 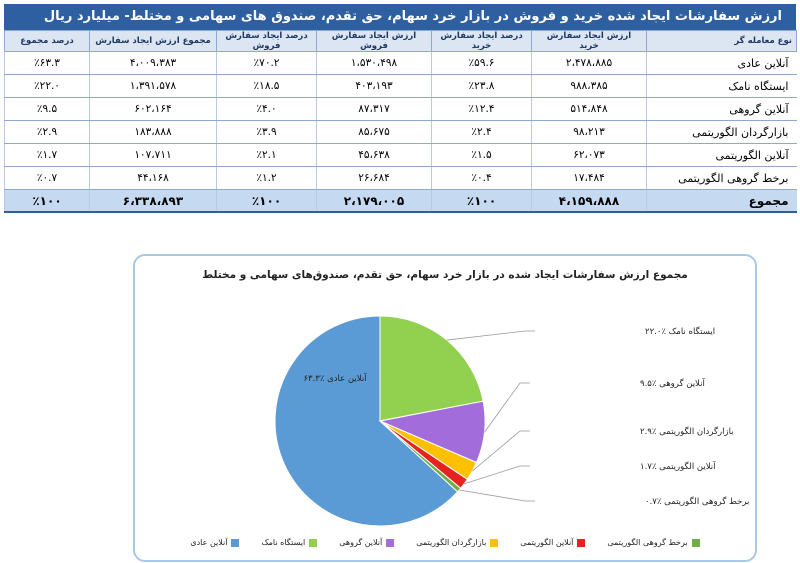 What do you see at coordinates (374, 109) in the screenshot?
I see `sell-value-cell: ۸۷،۳۱۷` at bounding box center [374, 109].